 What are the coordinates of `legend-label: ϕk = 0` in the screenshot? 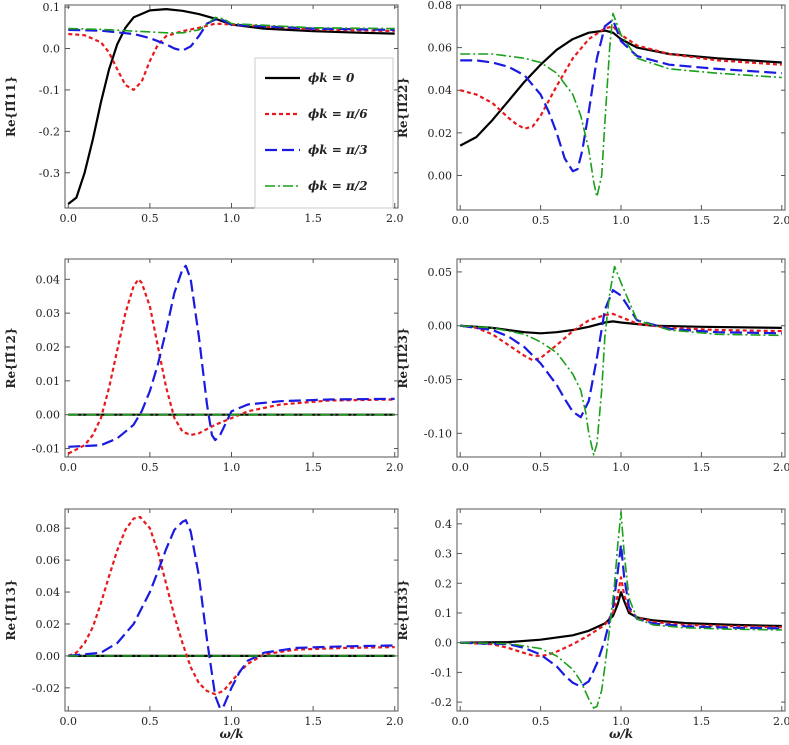 It's located at (331, 78).